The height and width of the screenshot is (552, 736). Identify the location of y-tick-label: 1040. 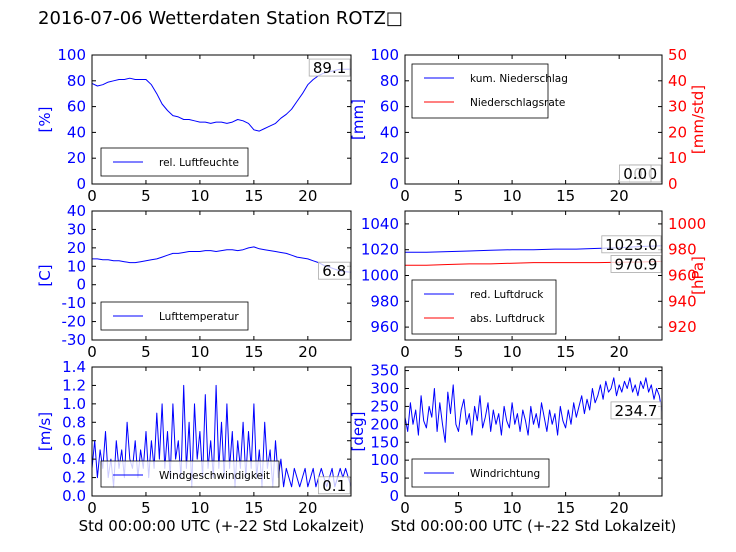
(380, 224).